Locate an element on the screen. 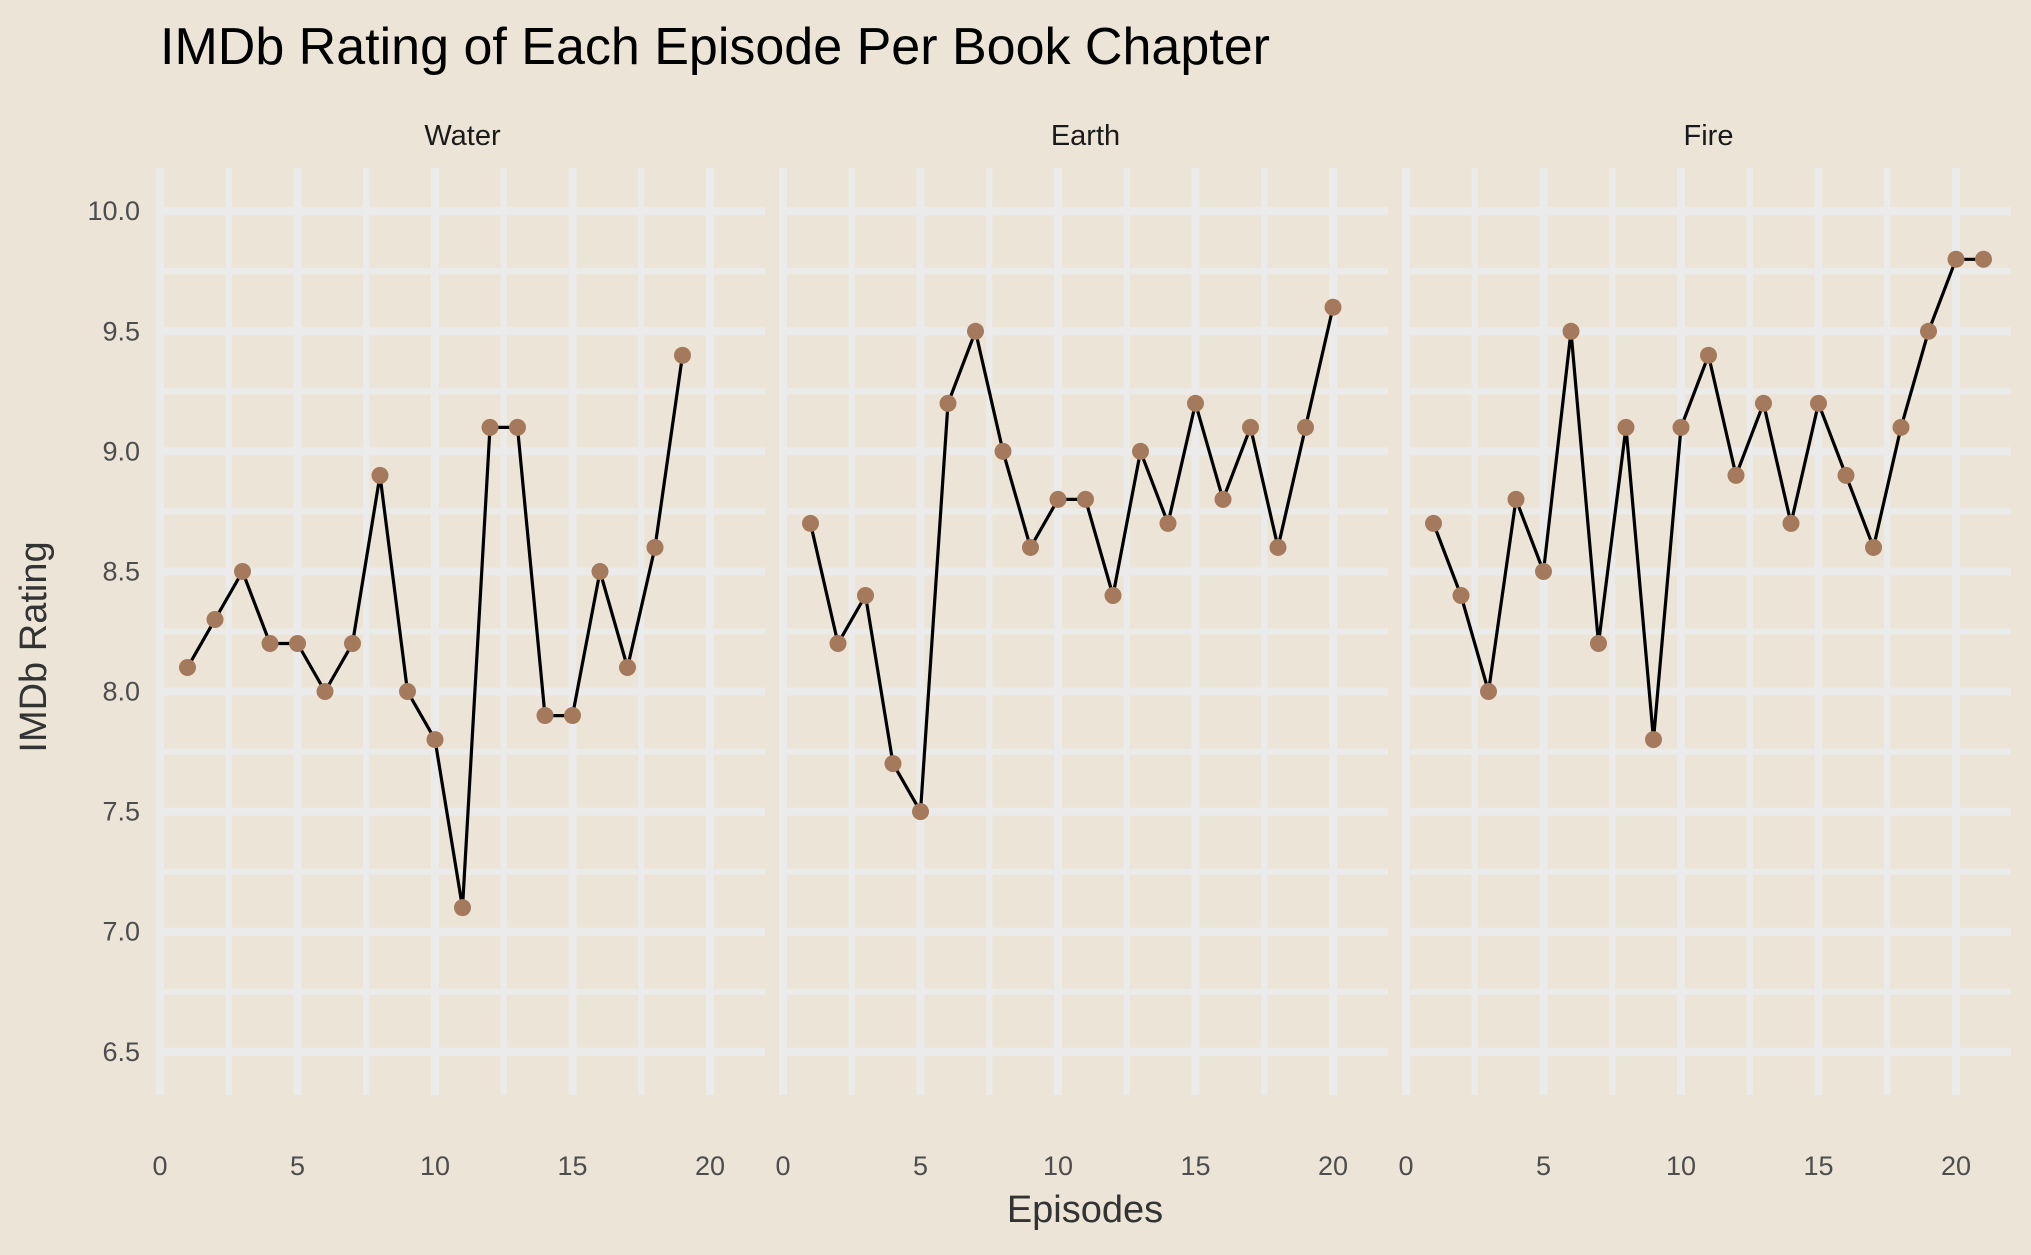  panel-label: Earth is located at coordinates (1085, 136).